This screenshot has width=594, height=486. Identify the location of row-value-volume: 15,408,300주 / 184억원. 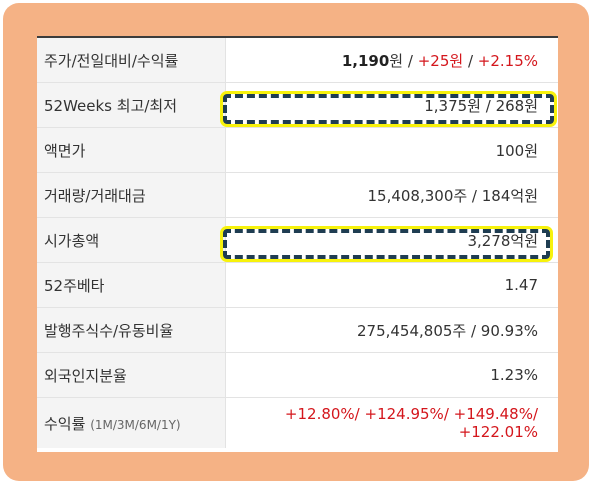
(391, 195).